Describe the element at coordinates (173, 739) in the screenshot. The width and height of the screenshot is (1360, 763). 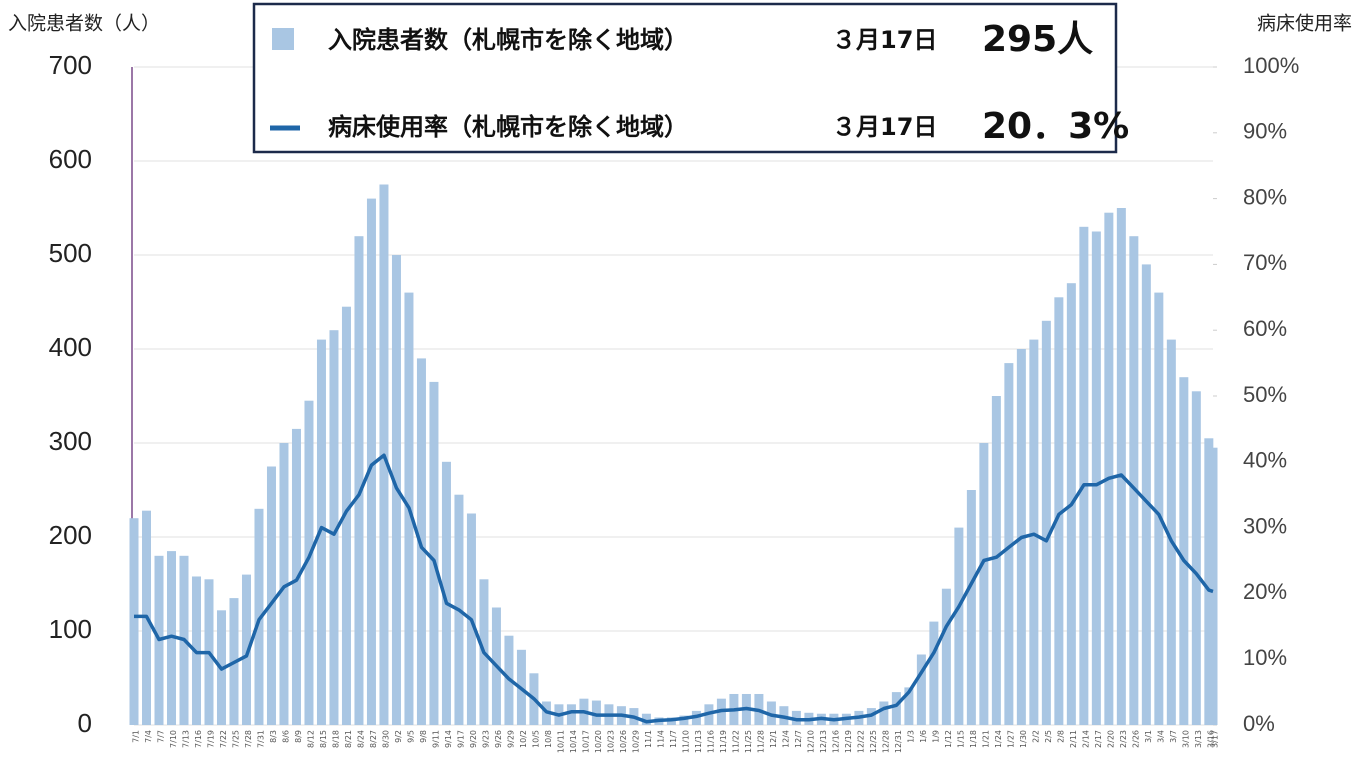
I see `x-tick-label: 7/10` at that location.